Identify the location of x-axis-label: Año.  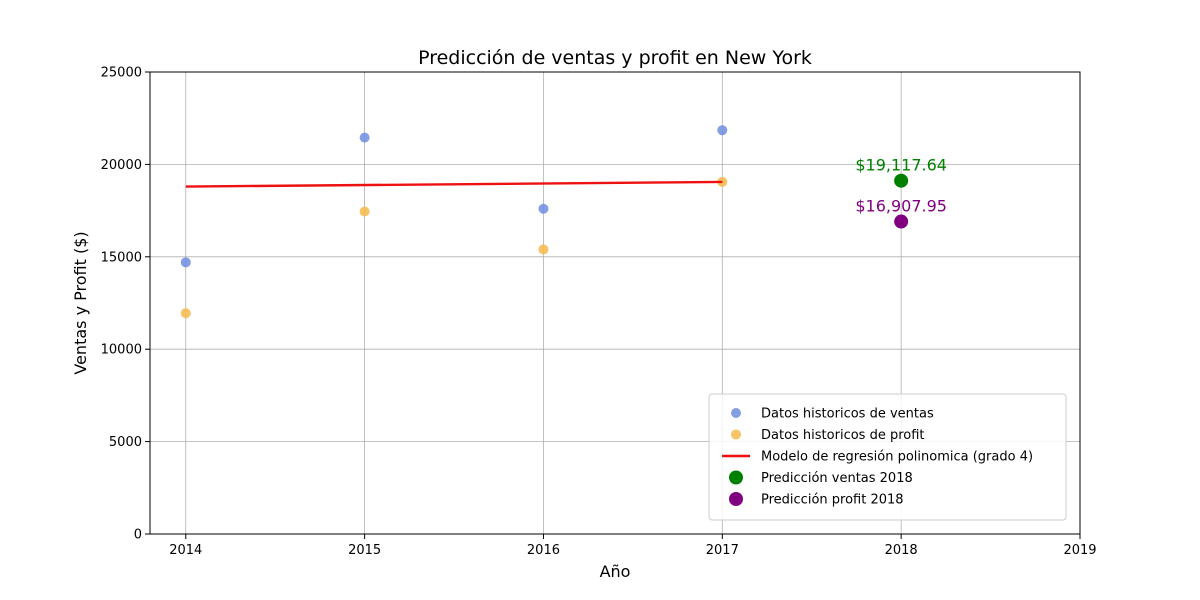
(615, 571).